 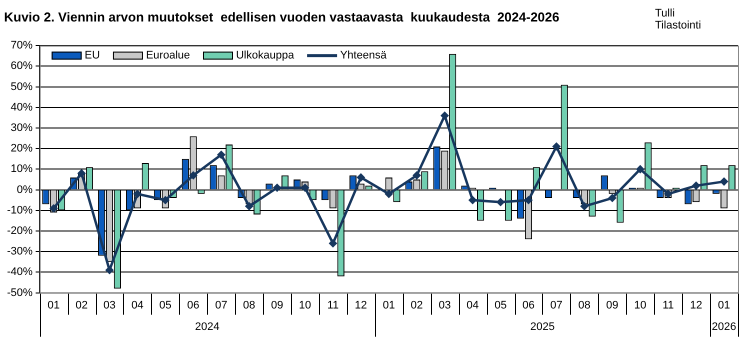 I want to click on legend-label: Ulkokauppa, so click(x=265, y=56).